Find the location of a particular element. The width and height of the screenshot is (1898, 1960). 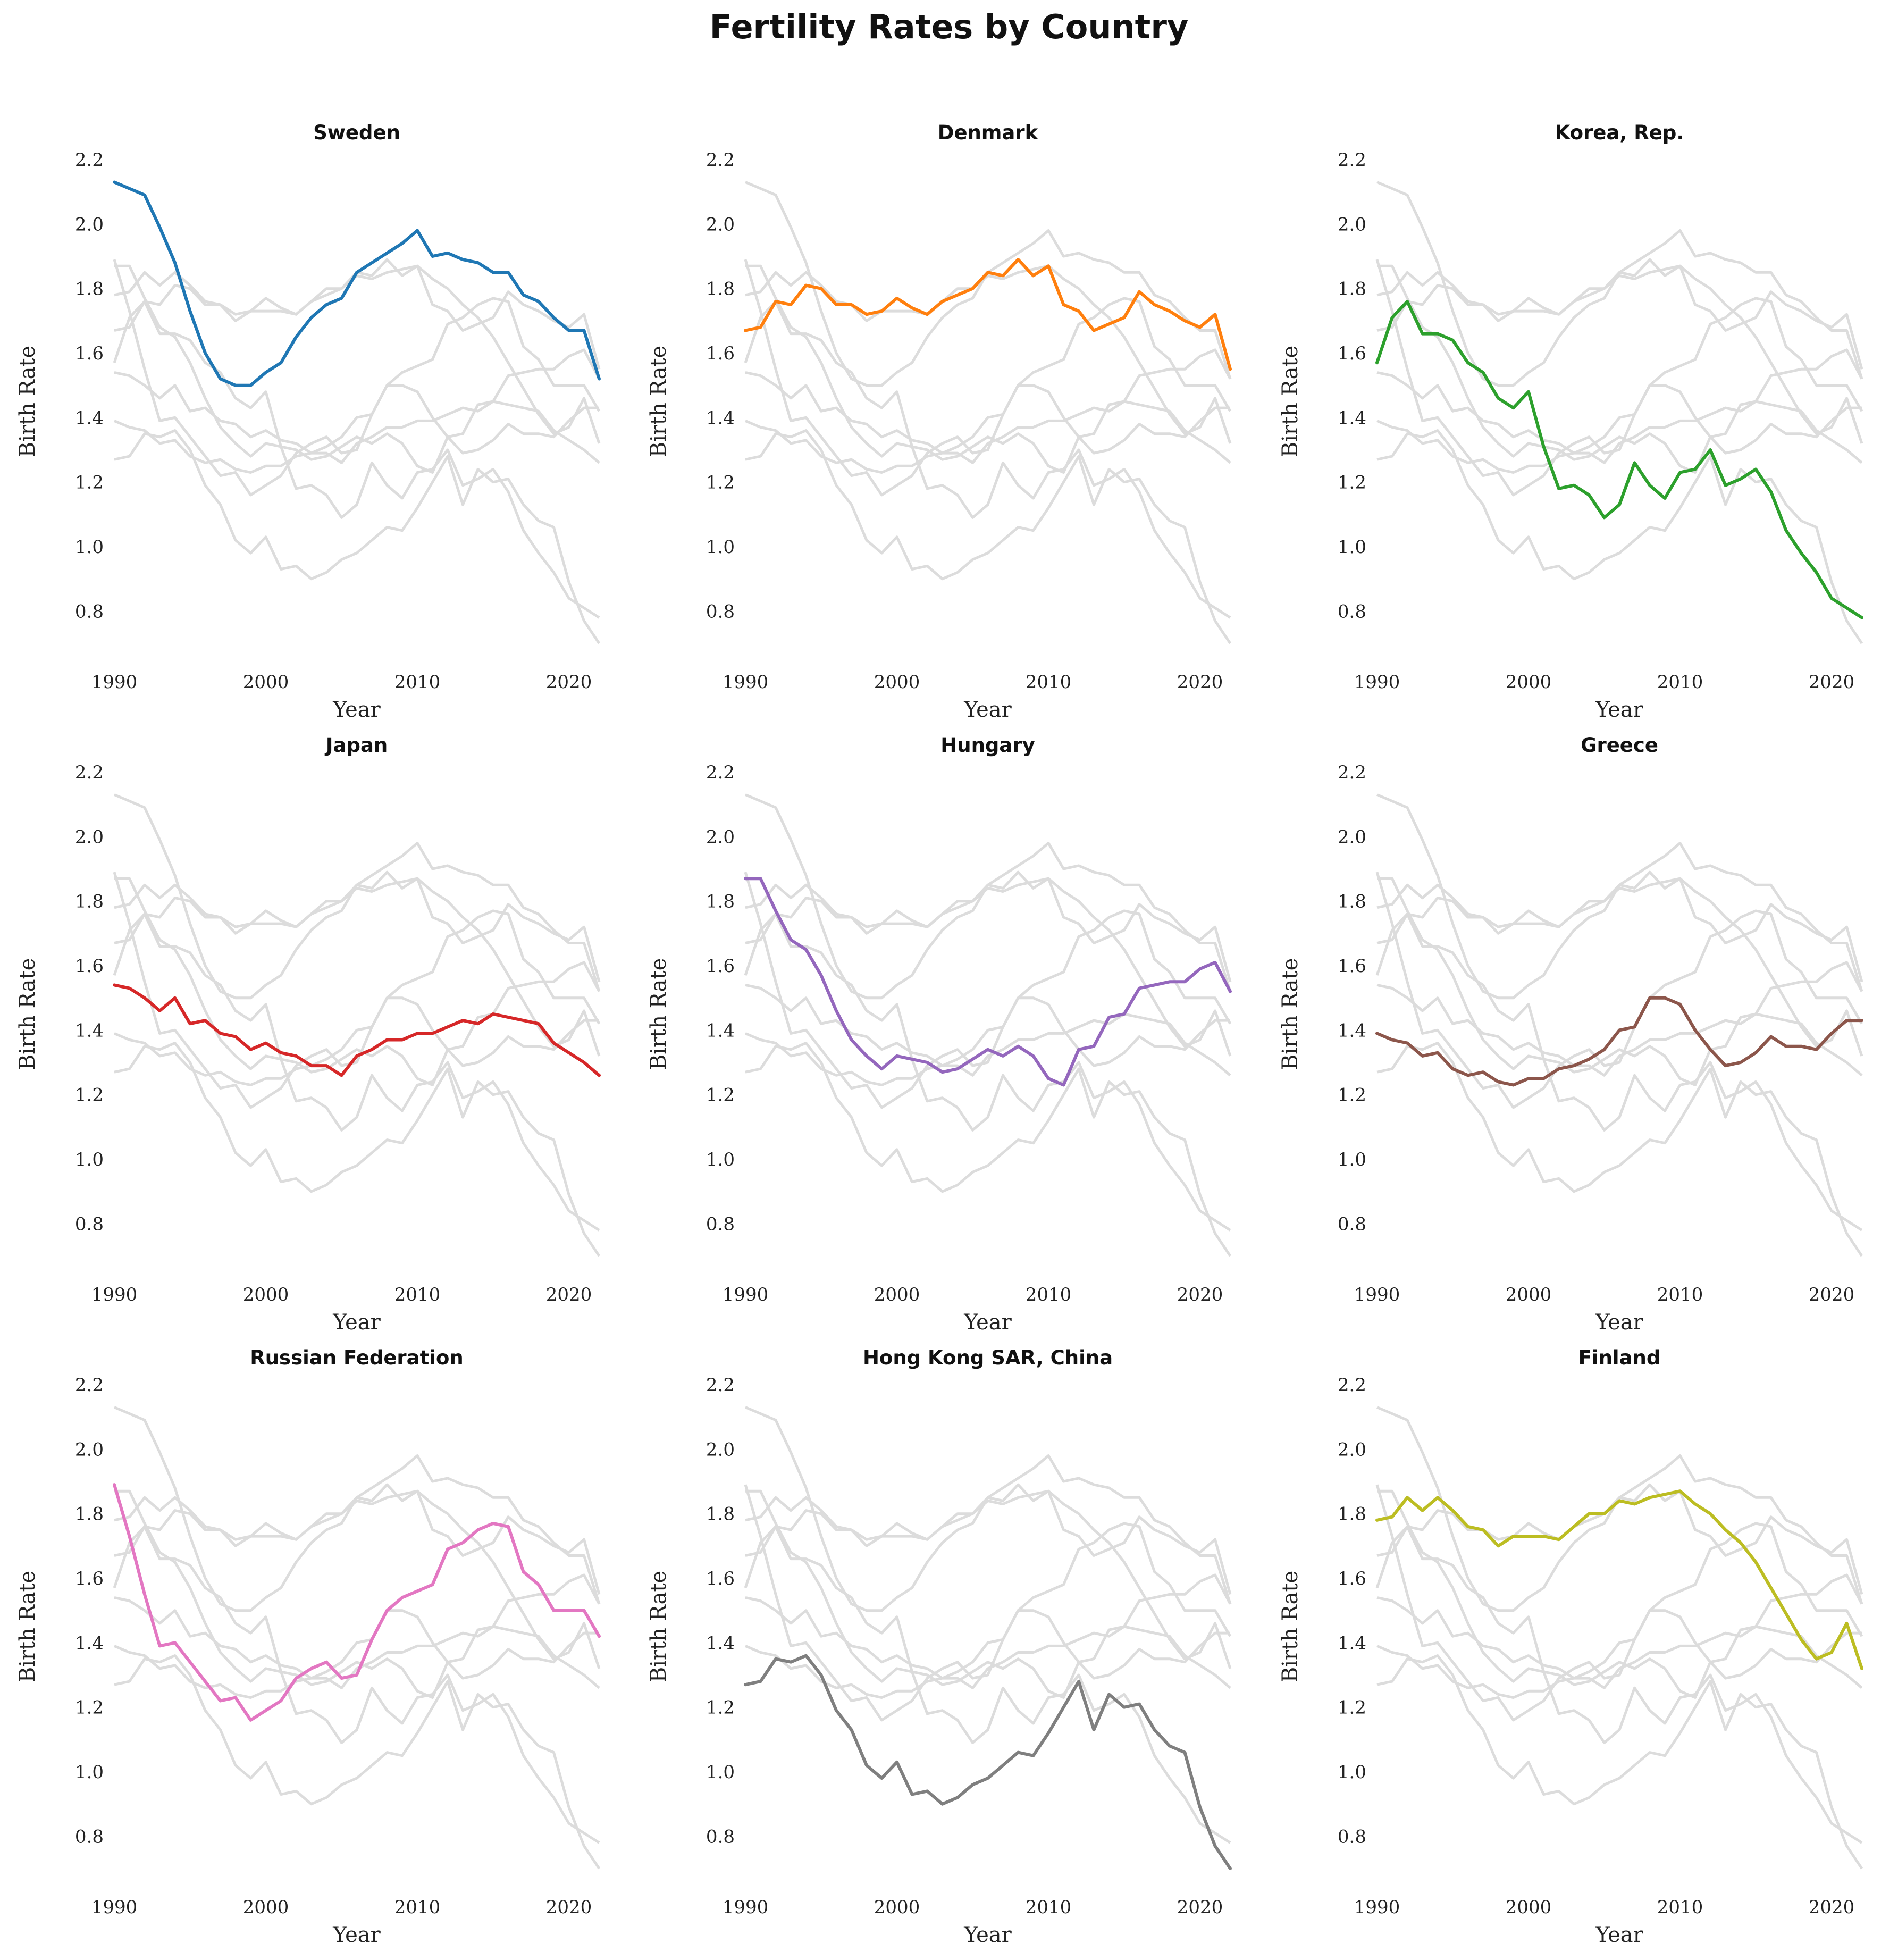

series-line-finland is located at coordinates (1619, 1580).